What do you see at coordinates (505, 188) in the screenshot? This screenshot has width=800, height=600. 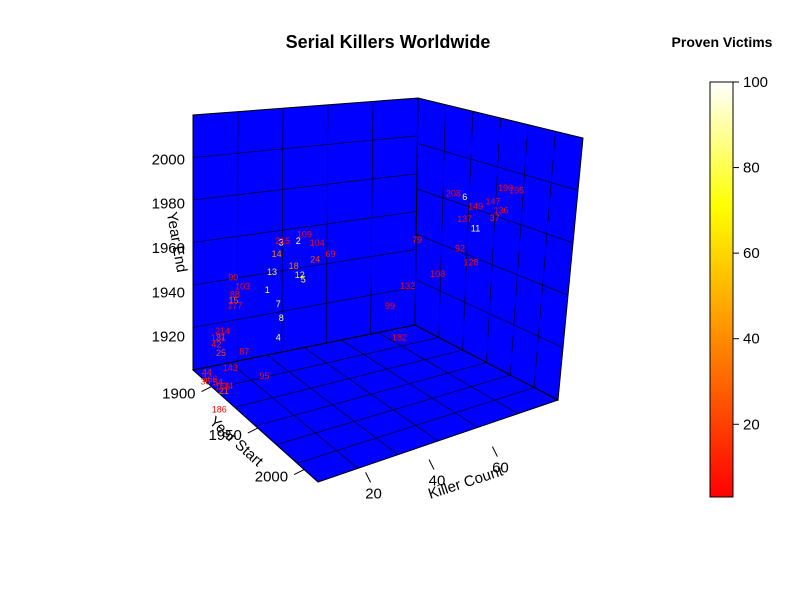 I see `data-point: 190` at bounding box center [505, 188].